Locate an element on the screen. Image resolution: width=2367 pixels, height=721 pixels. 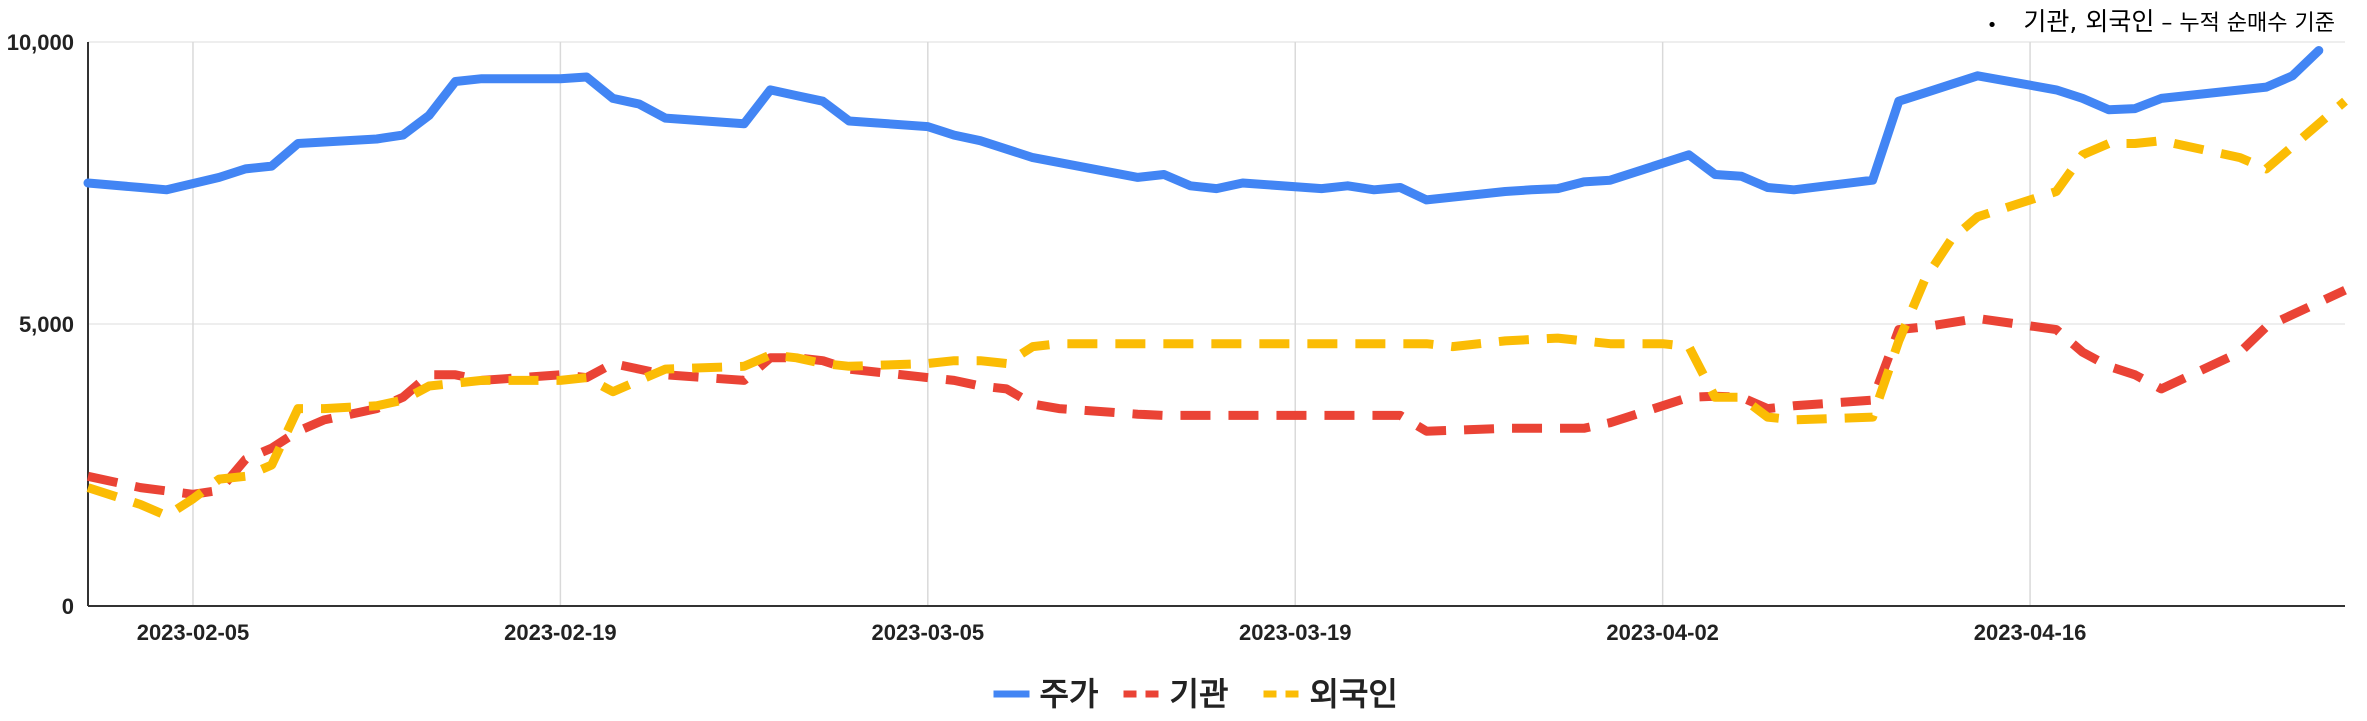
legend-item-1: 주가 is located at coordinates (1046, 694).